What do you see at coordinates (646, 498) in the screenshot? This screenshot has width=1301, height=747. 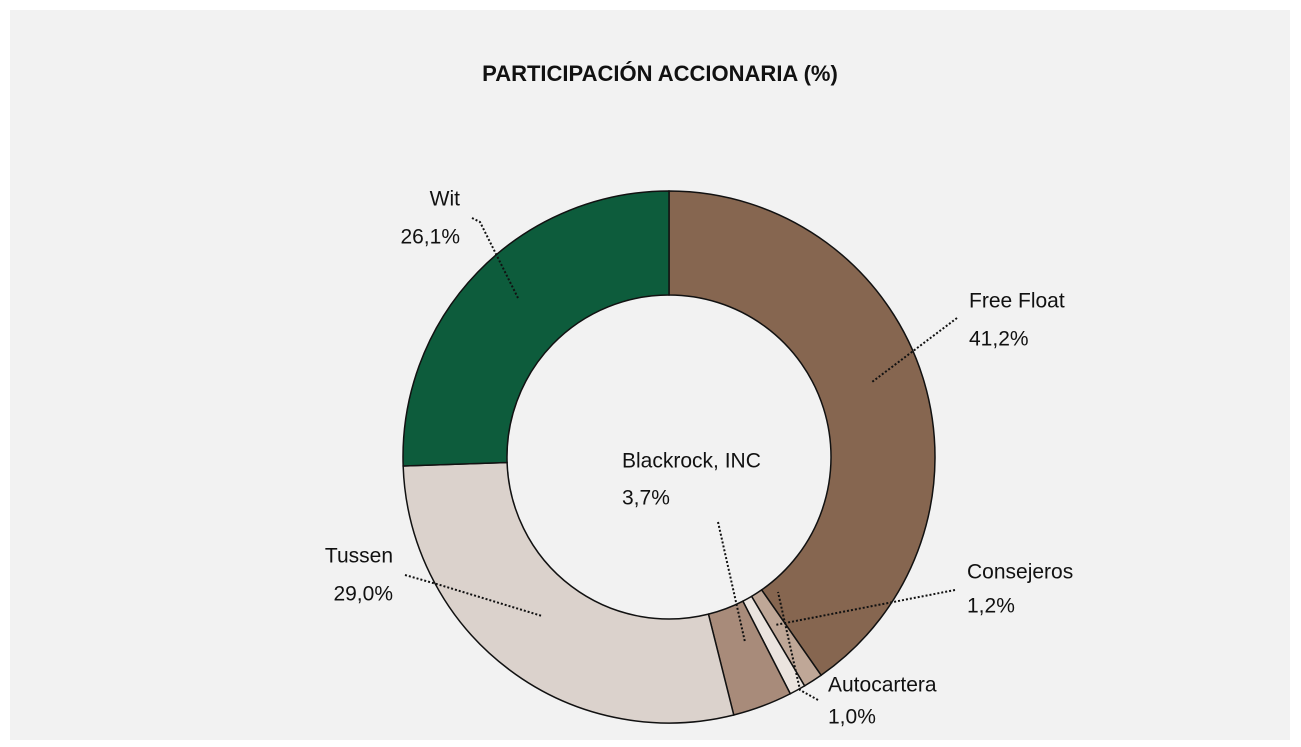 I see `value-label: 3,7%` at bounding box center [646, 498].